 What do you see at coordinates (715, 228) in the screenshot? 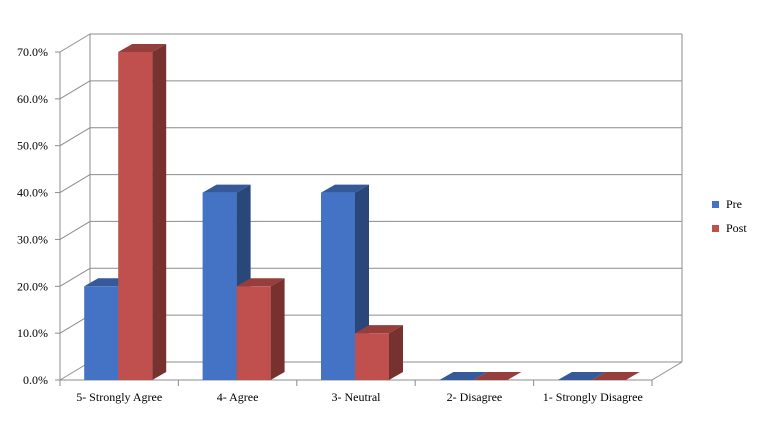
I see `legend-swatch-post` at bounding box center [715, 228].